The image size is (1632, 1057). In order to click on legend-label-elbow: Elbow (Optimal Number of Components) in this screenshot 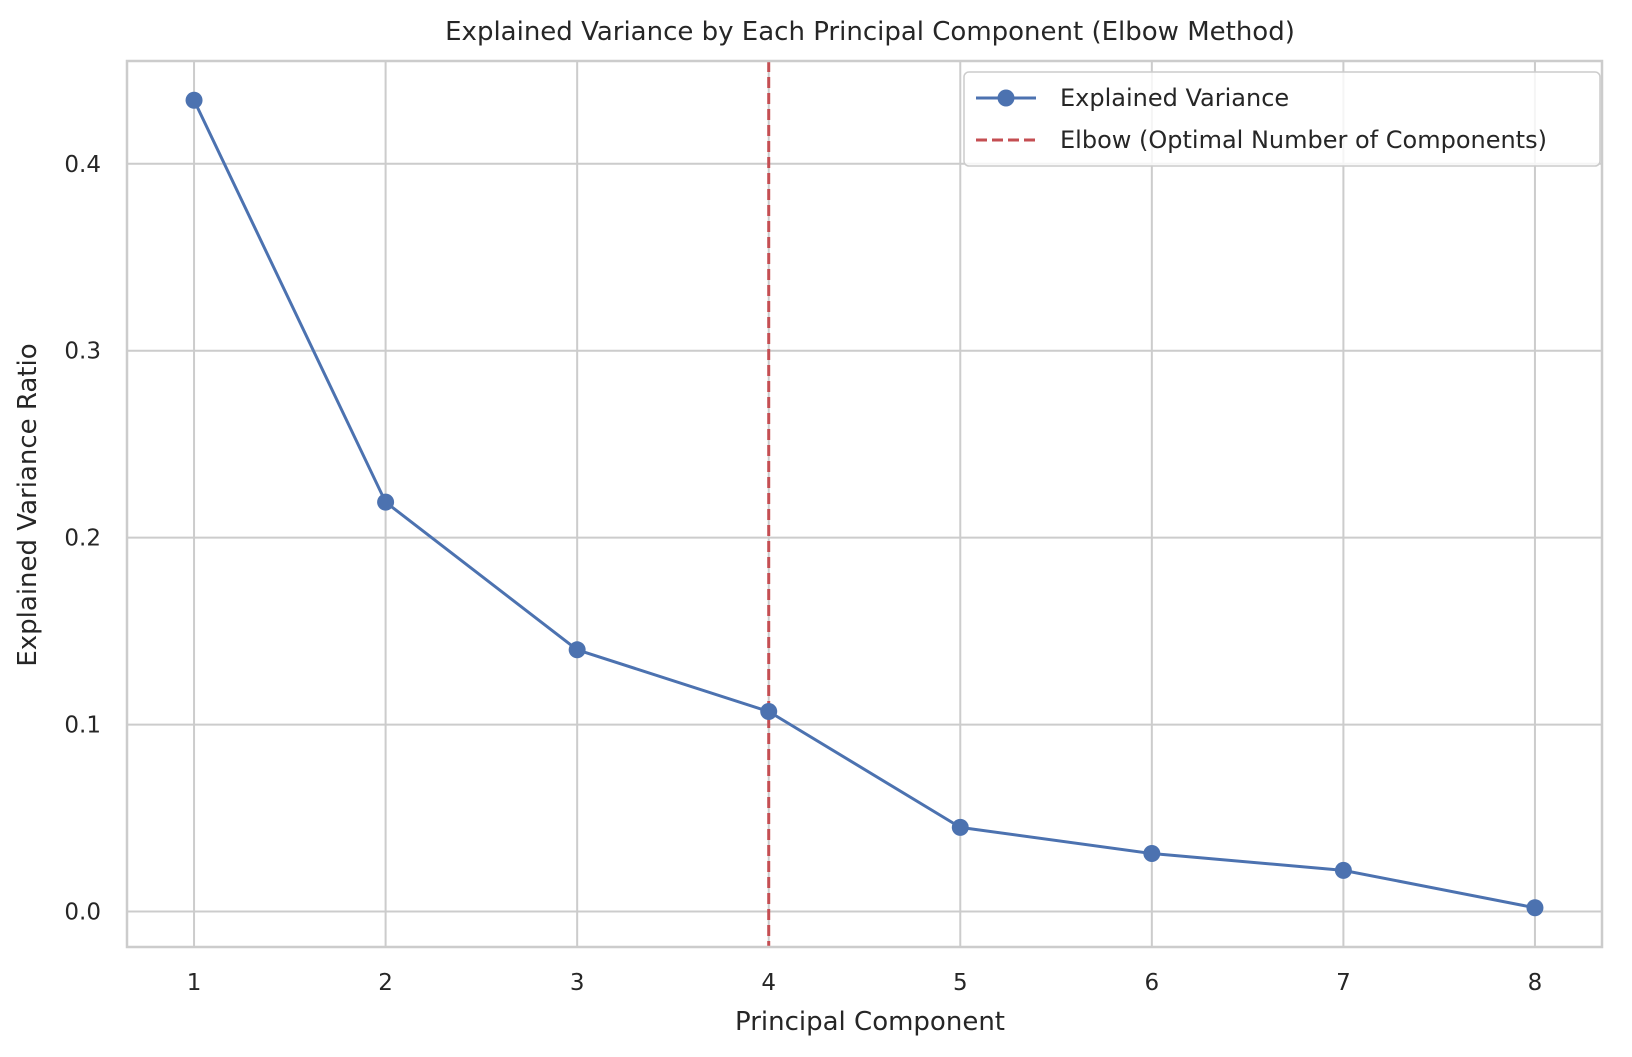, I will do `click(1303, 140)`.